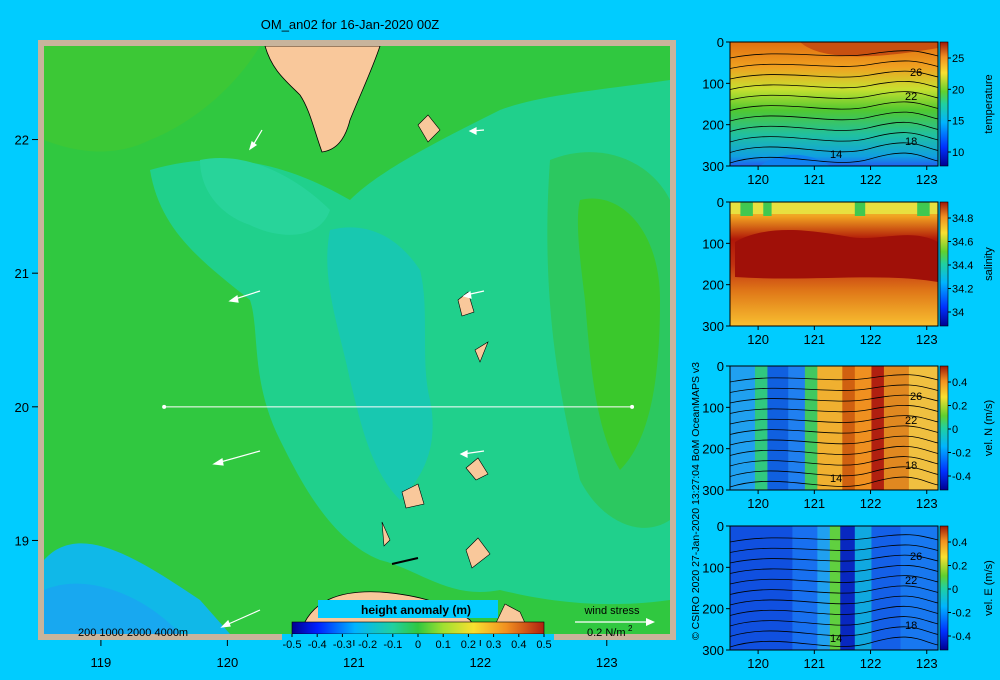 The width and height of the screenshot is (1000, 680). Describe the element at coordinates (392, 645) in the screenshot. I see `colorbar-tick-label: -0.1` at that location.